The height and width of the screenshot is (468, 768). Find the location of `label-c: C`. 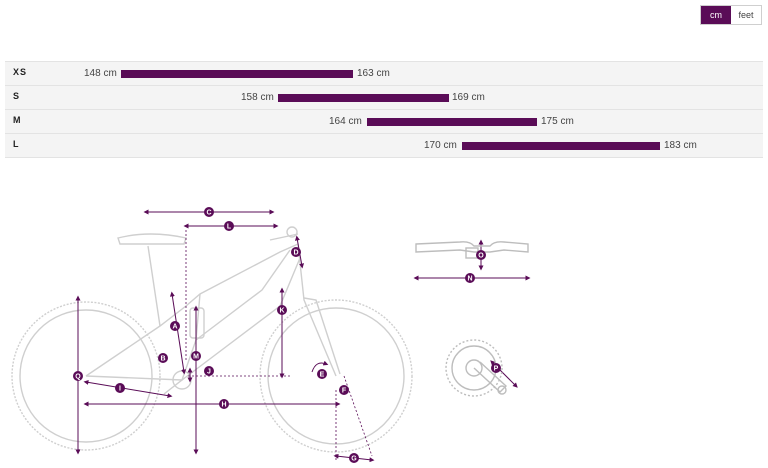

label-c: C is located at coordinates (209, 212).